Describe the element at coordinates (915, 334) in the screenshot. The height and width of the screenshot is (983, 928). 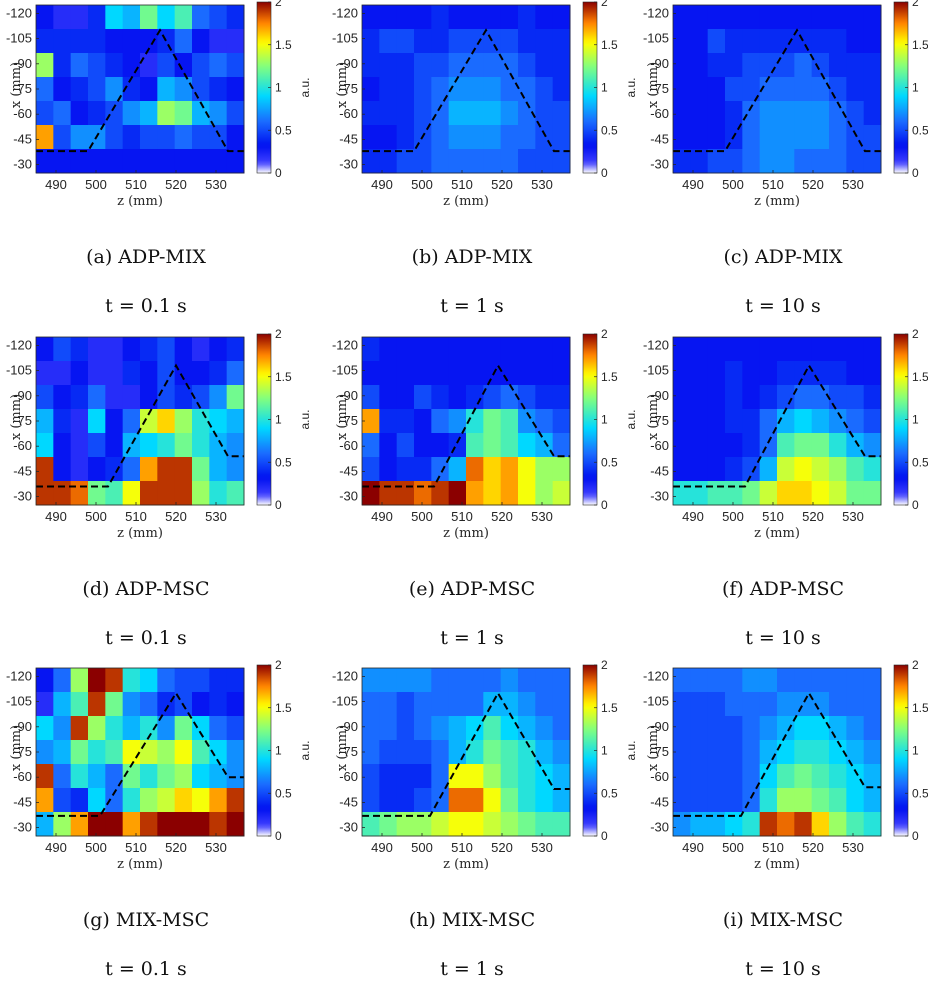
I see `colorbar-tick-label: 2` at that location.